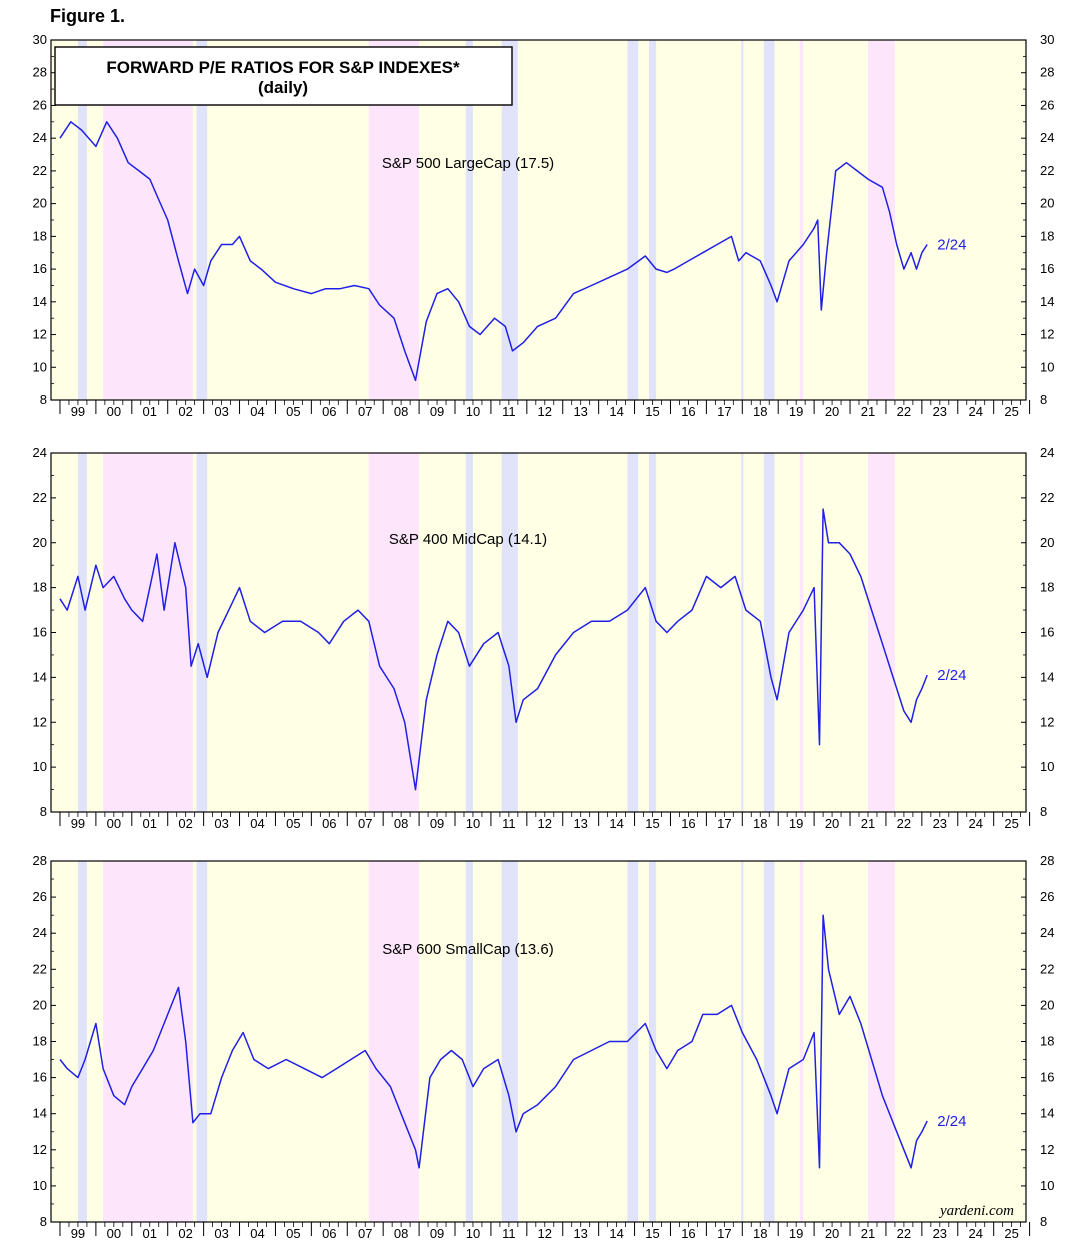 Image resolution: width=1066 pixels, height=1258 pixels. What do you see at coordinates (1047, 632) in the screenshot?
I see `y-tick-label-right: 16` at bounding box center [1047, 632].